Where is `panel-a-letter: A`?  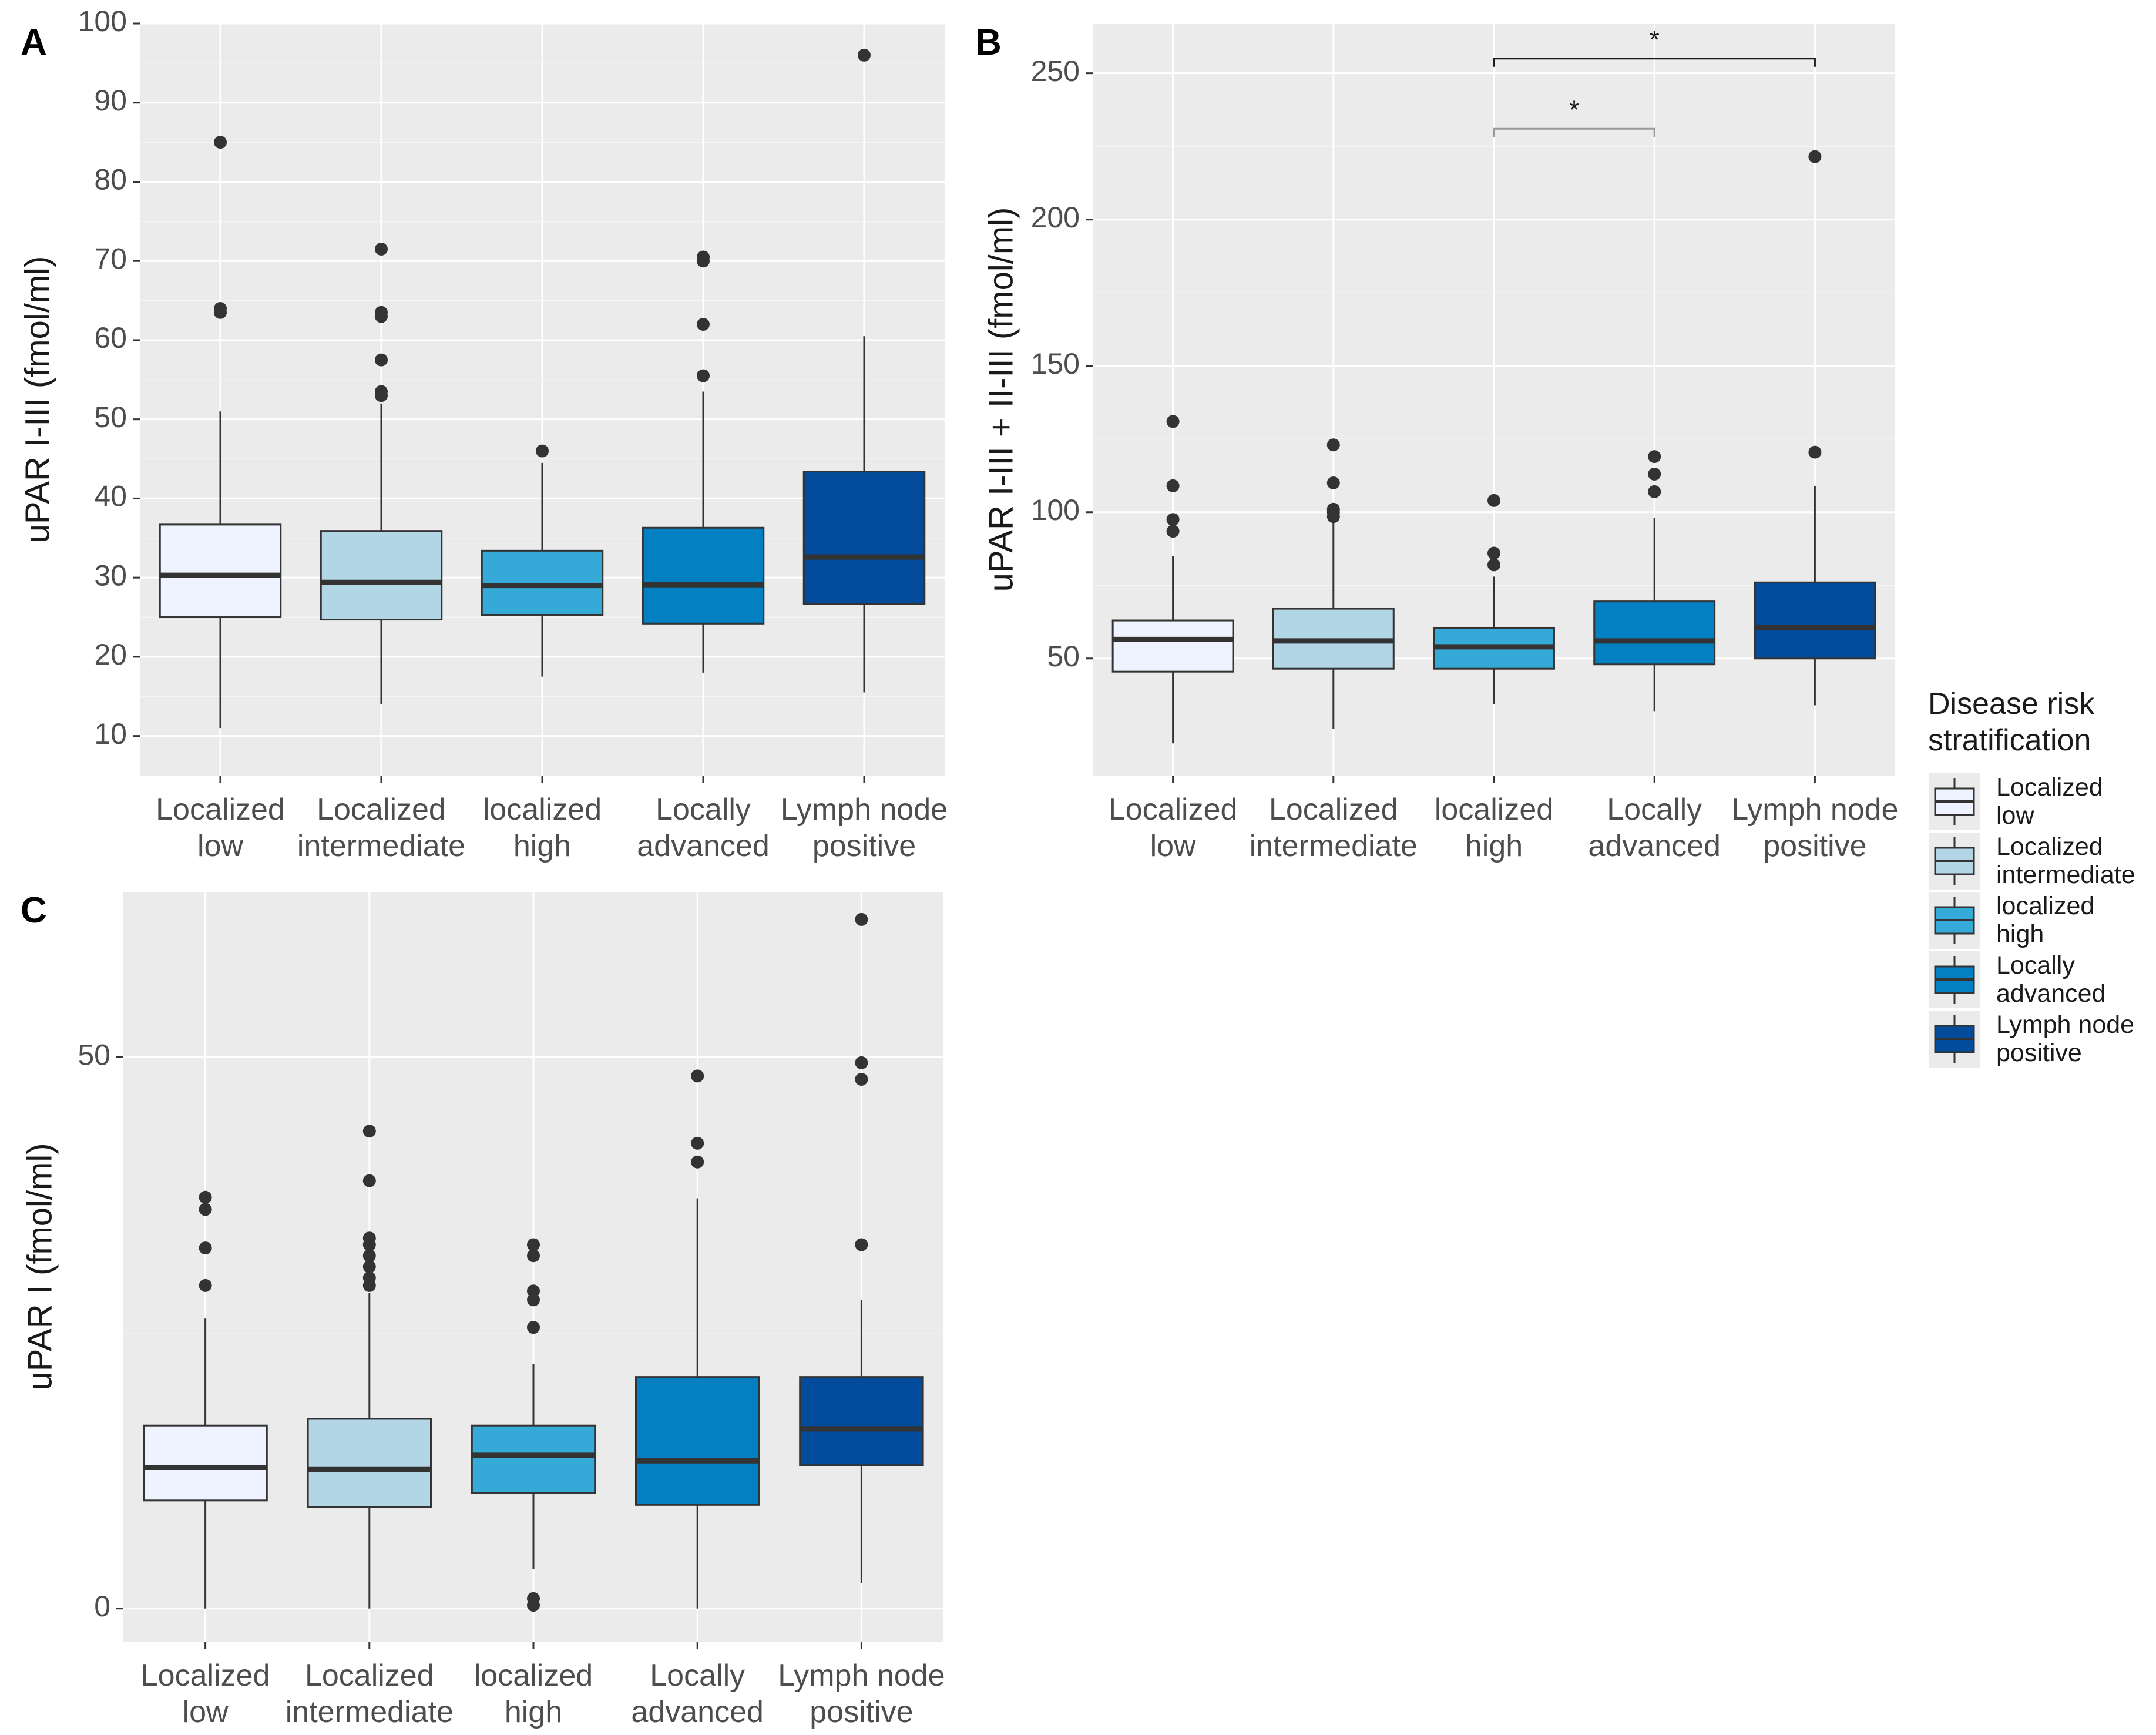
panel-a-letter: A is located at coordinates (34, 43).